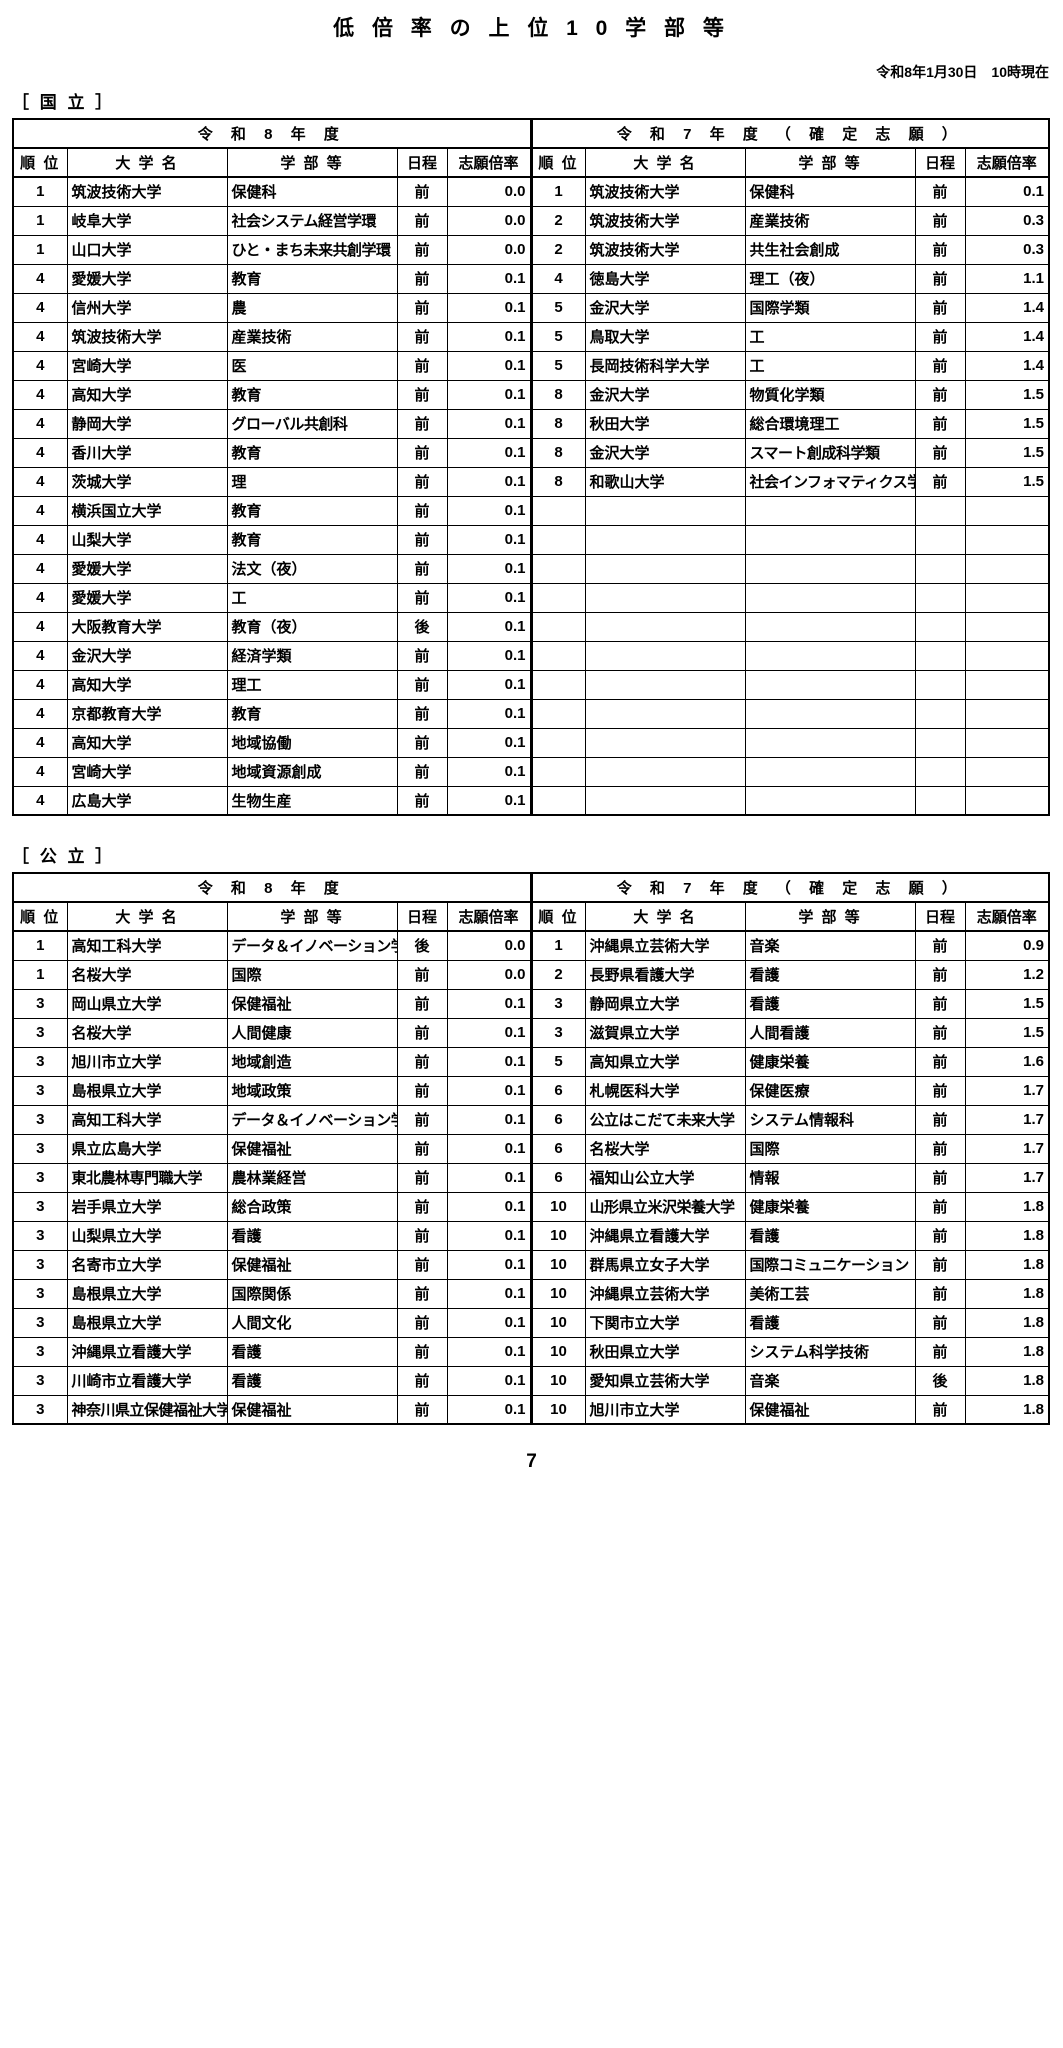  I want to click on cell-rank-left: 1, so click(40, 191).